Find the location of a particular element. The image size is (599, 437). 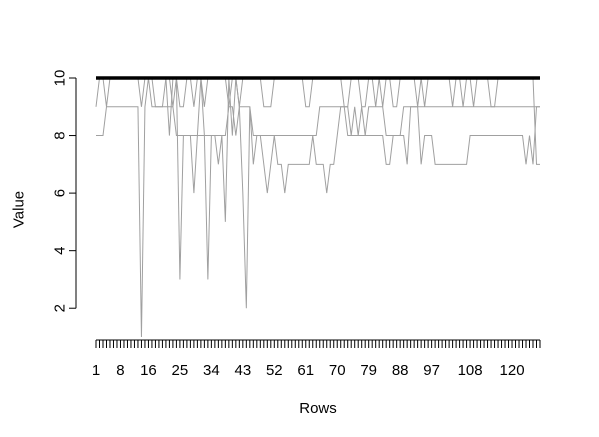

y-tick-label-6: 6 is located at coordinates (59, 193).